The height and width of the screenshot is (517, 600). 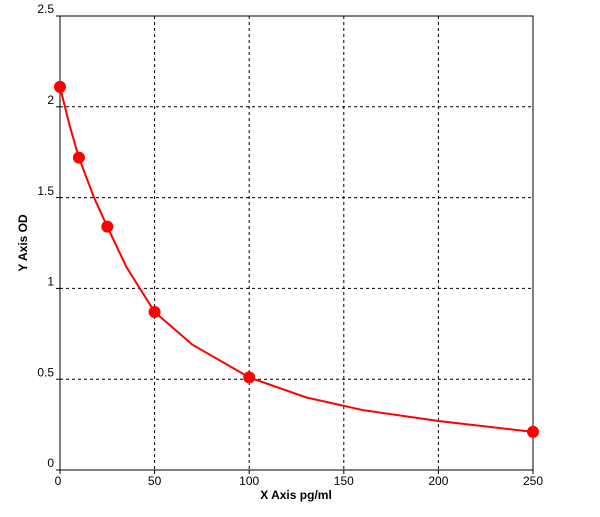 I want to click on y-tick-label: 2, so click(x=50, y=100).